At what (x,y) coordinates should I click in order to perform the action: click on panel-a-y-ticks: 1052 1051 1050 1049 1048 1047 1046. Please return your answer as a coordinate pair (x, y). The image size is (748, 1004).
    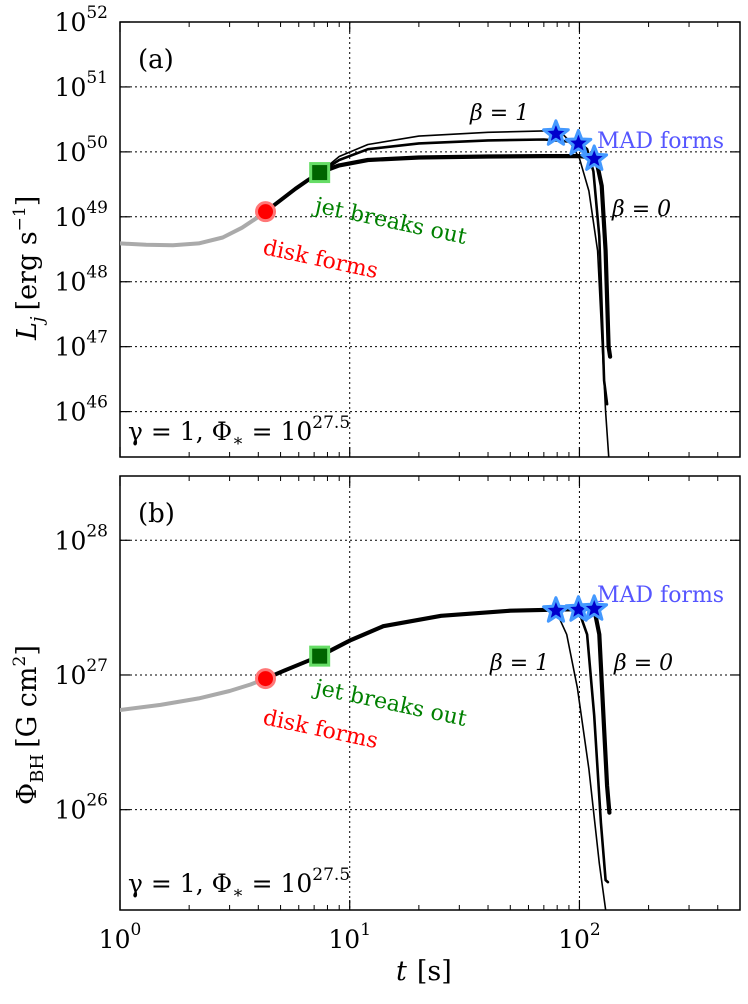
    Looking at the image, I should click on (81, 215).